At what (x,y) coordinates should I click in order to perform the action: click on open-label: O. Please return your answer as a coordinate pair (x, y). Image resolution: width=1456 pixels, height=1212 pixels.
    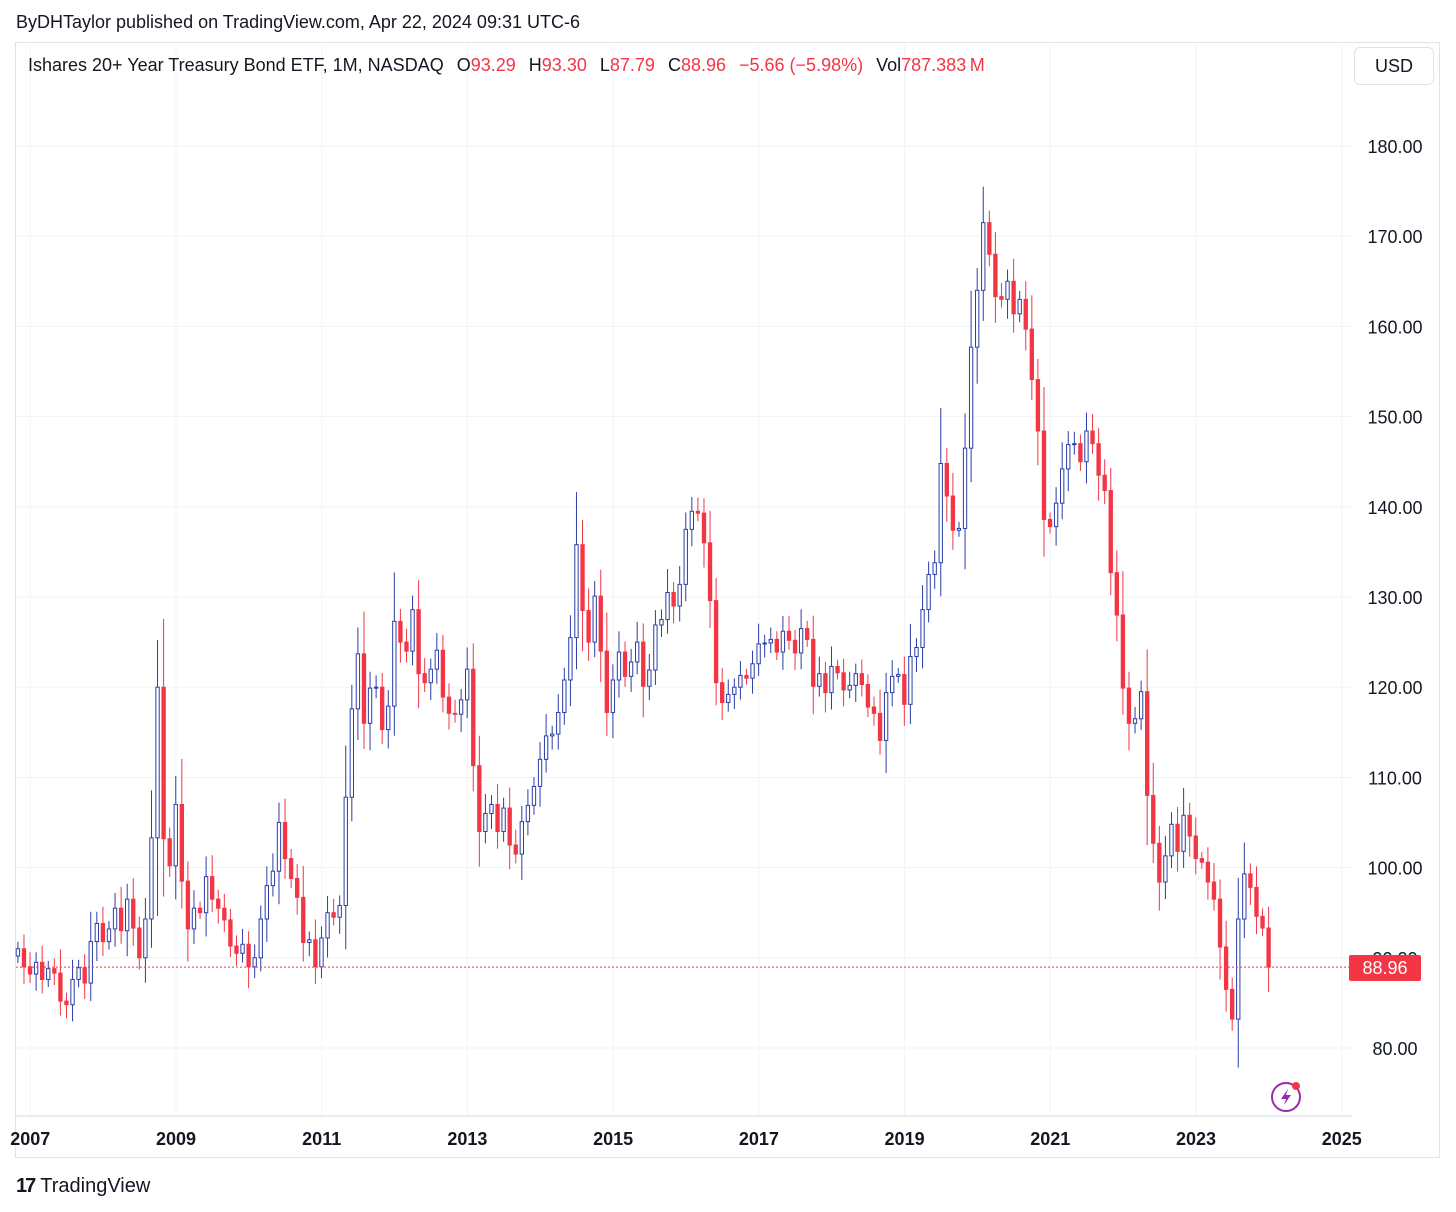
    Looking at the image, I should click on (463, 65).